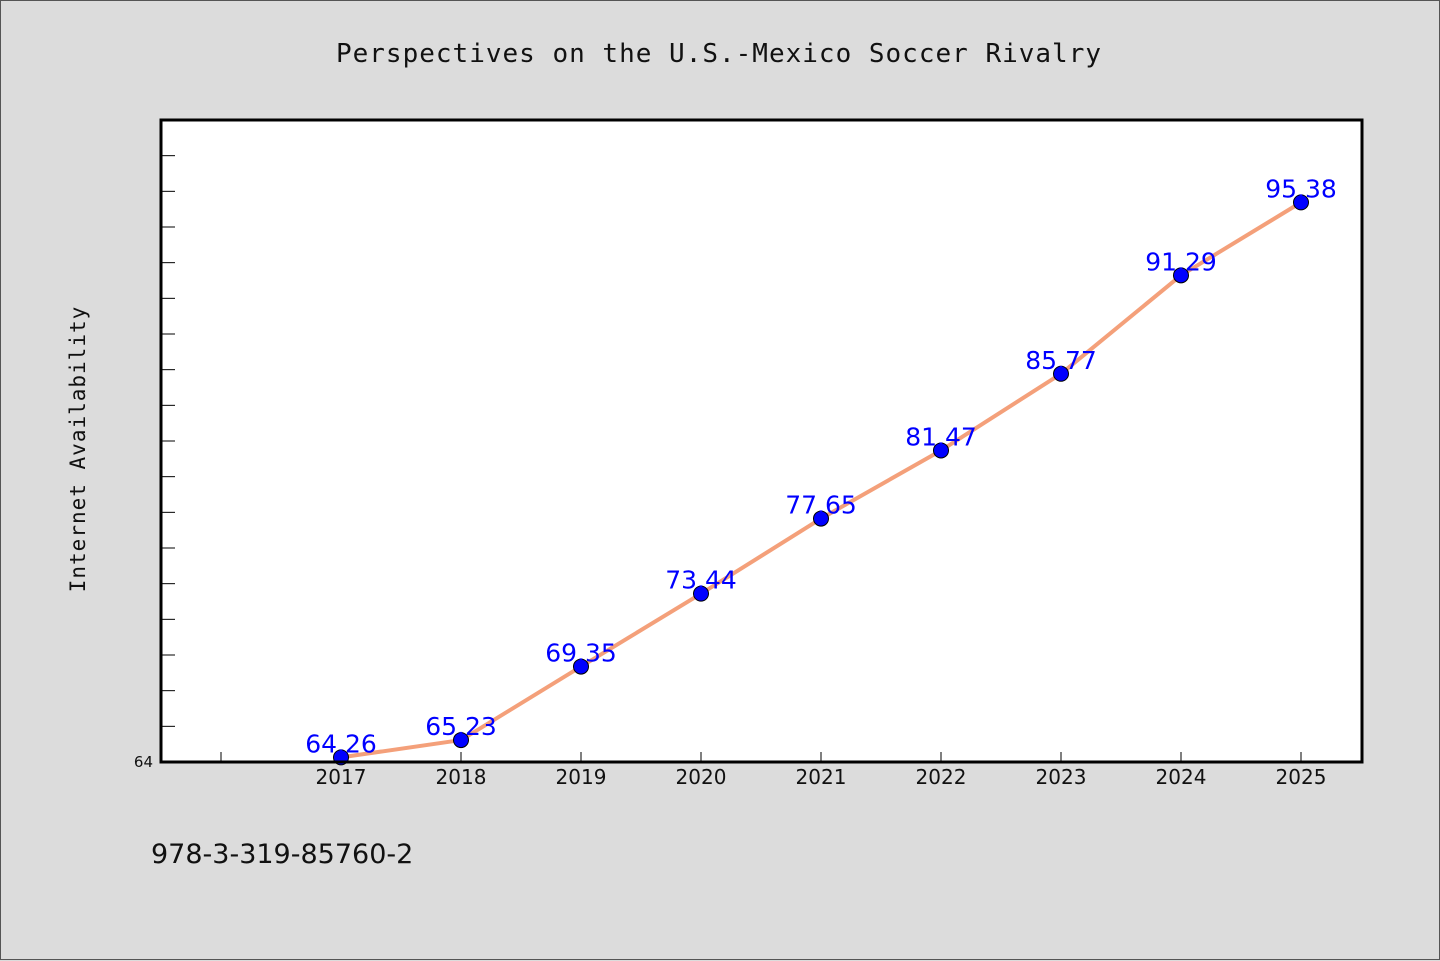  Describe the element at coordinates (821, 505) in the screenshot. I see `data-label: 77.65` at that location.